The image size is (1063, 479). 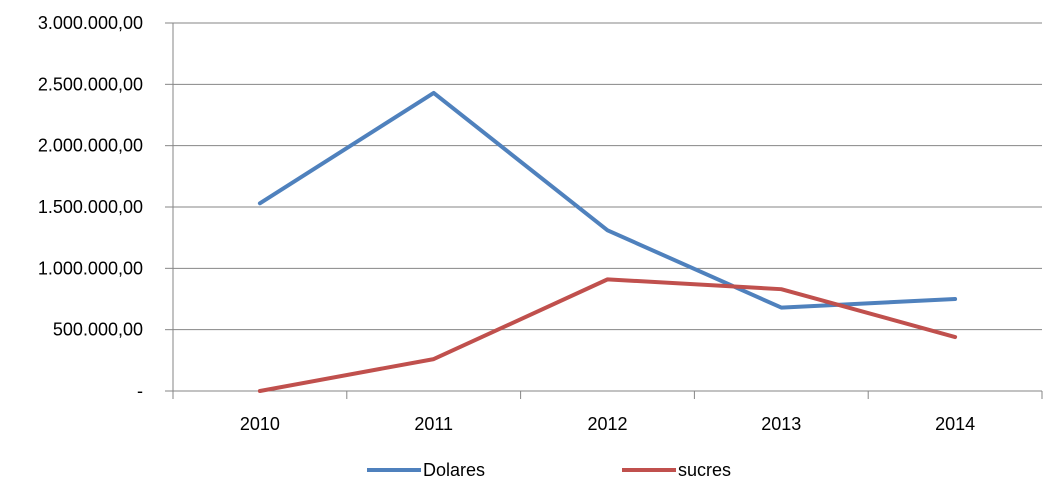 What do you see at coordinates (90, 23) in the screenshot?
I see `y-tick-label: 3.000.000,00` at bounding box center [90, 23].